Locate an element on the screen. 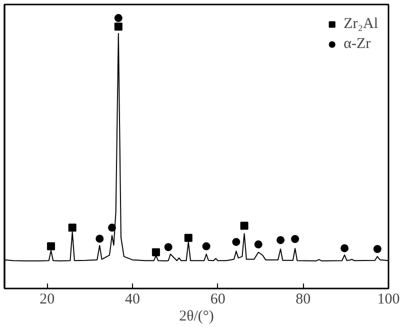 Image resolution: width=400 pixels, height=327 pixels. x-axis-title: 2θ/(°) is located at coordinates (196, 316).